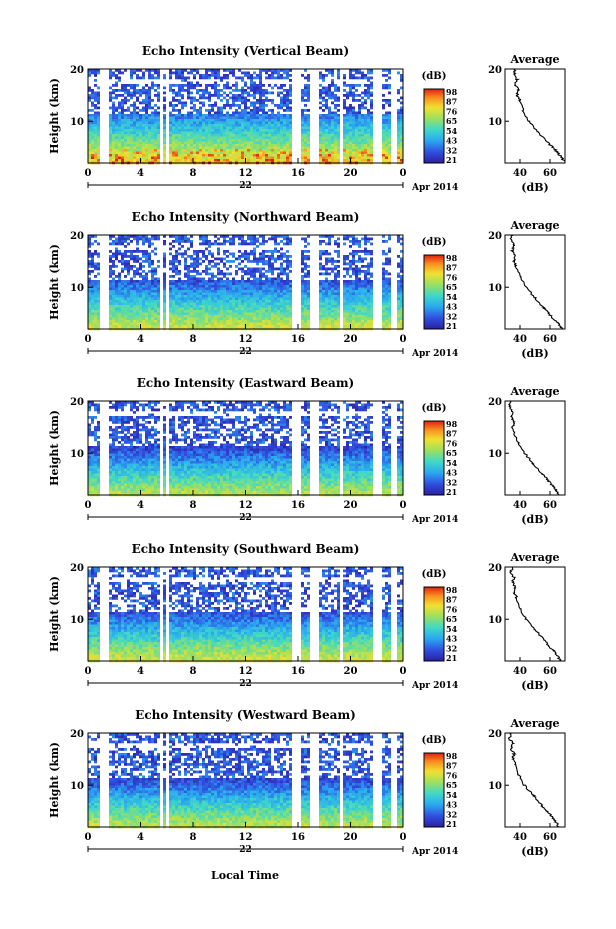 The height and width of the screenshot is (929, 616). I want to click on colorbar-tick-label: 21, so click(451, 160).